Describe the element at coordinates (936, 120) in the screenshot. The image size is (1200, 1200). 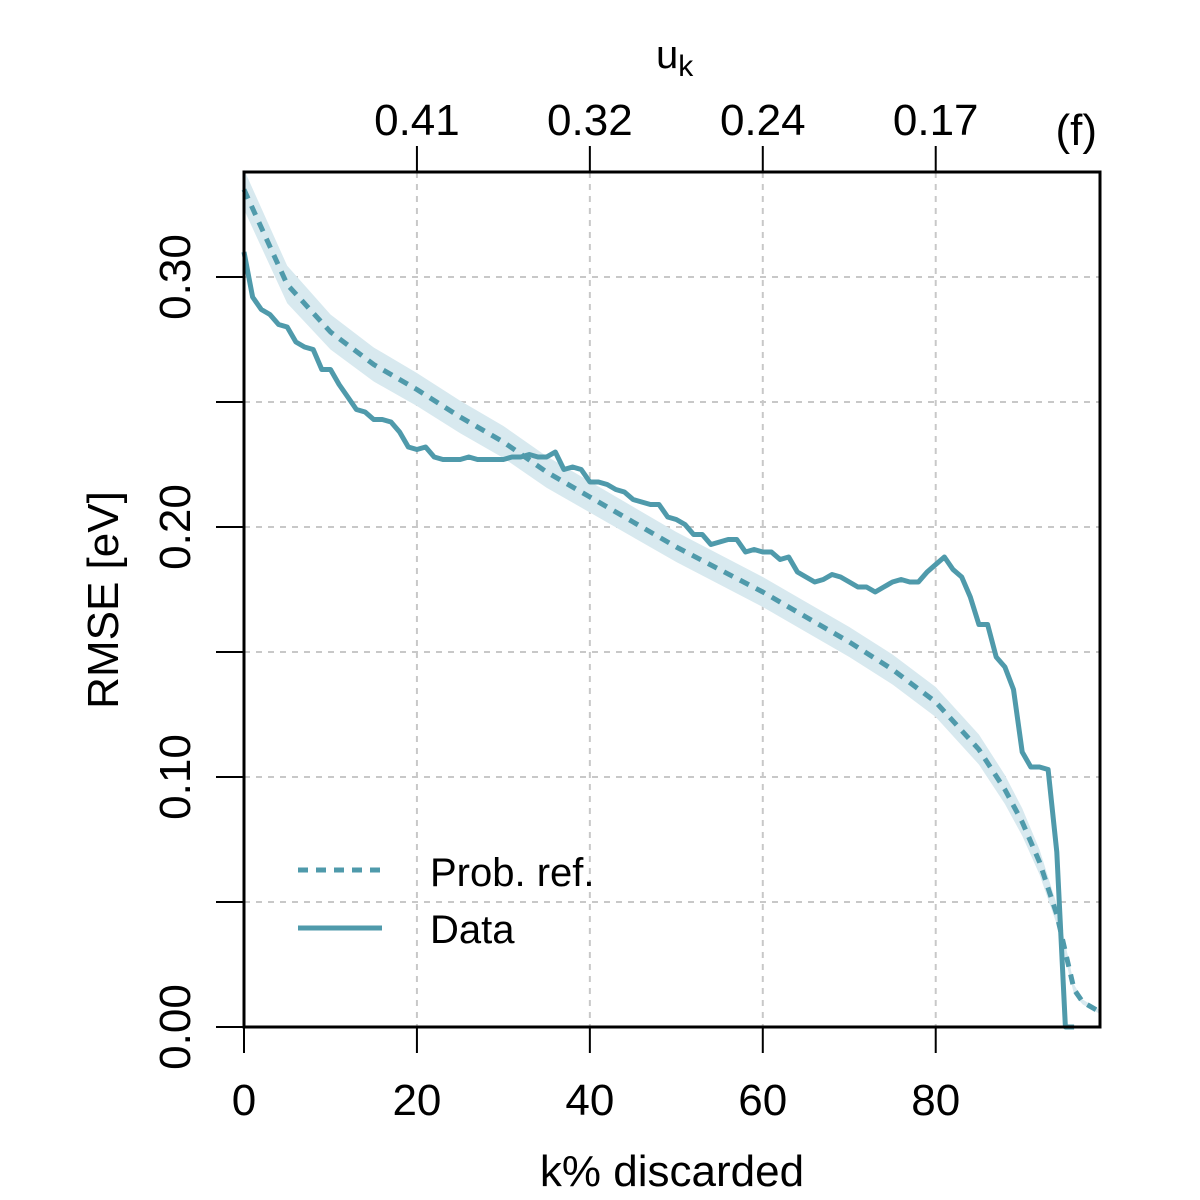
I see `top-tick-label: 0.17` at that location.